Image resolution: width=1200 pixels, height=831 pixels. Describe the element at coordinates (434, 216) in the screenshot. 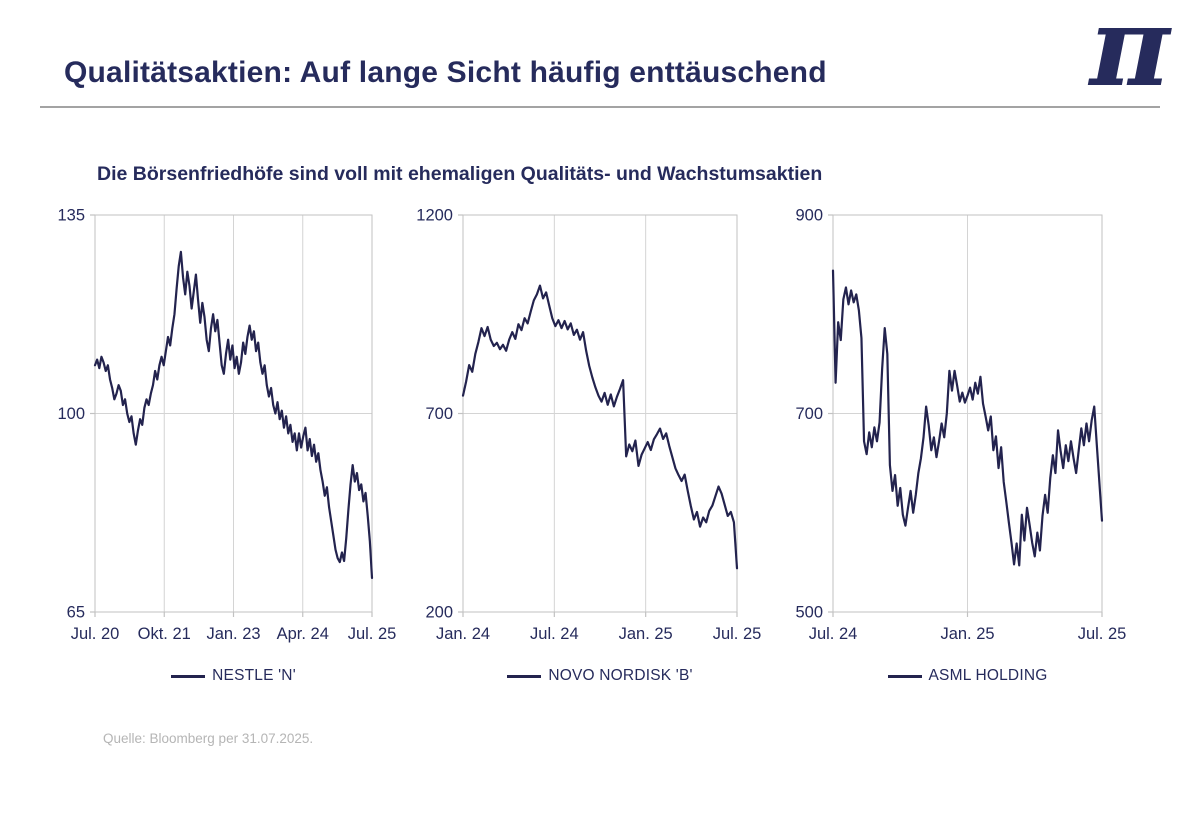

I see `y-tick-label: 1200` at that location.